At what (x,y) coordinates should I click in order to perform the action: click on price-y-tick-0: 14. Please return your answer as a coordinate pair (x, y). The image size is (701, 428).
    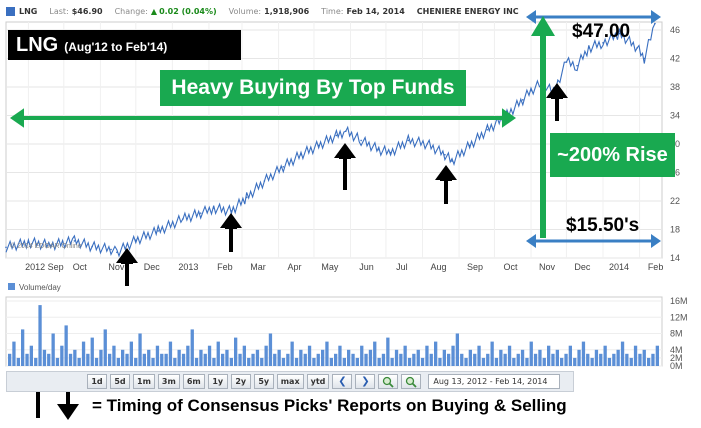
    Looking at the image, I should click on (675, 258).